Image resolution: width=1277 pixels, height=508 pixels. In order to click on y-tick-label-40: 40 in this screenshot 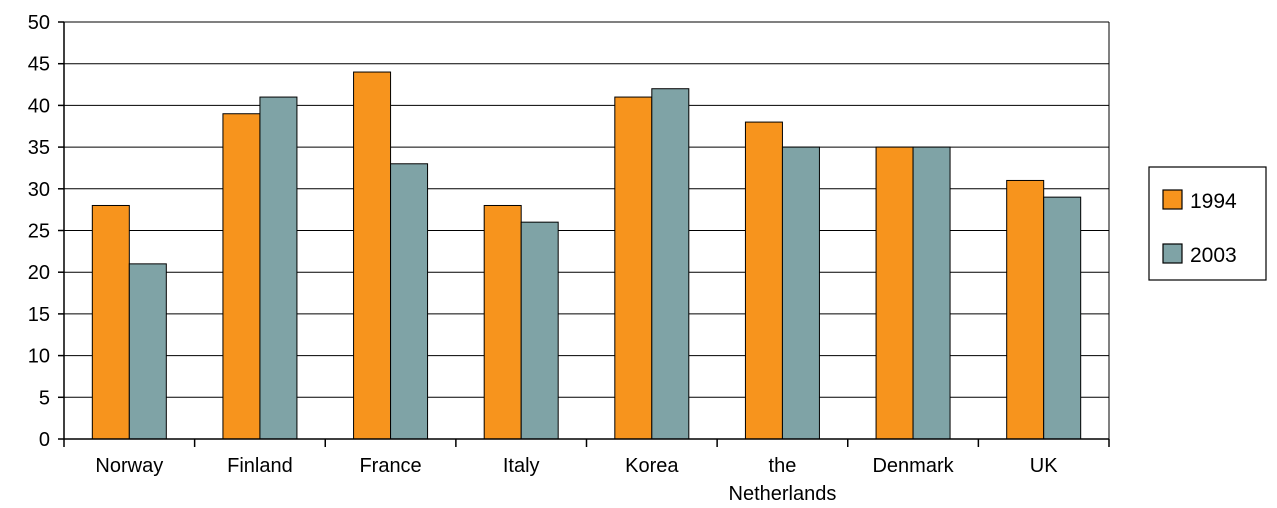, I will do `click(39, 106)`.